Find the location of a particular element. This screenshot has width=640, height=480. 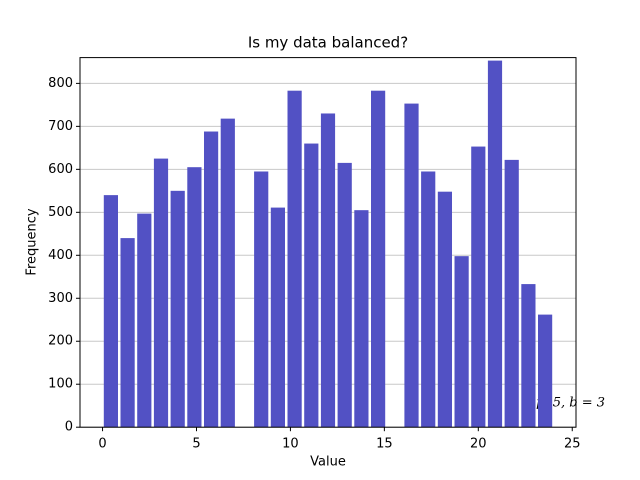

x-tick-label: 25 is located at coordinates (572, 444).